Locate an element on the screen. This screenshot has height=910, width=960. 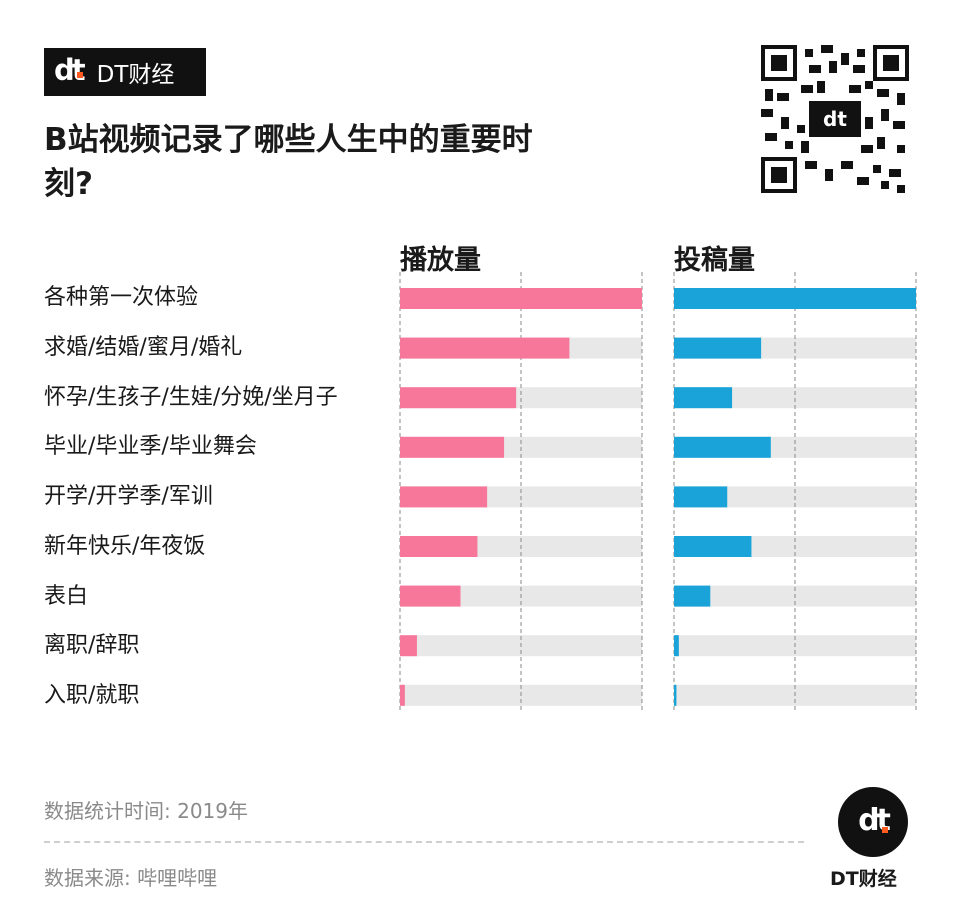
svg-text: dt is located at coordinates (835, 119).